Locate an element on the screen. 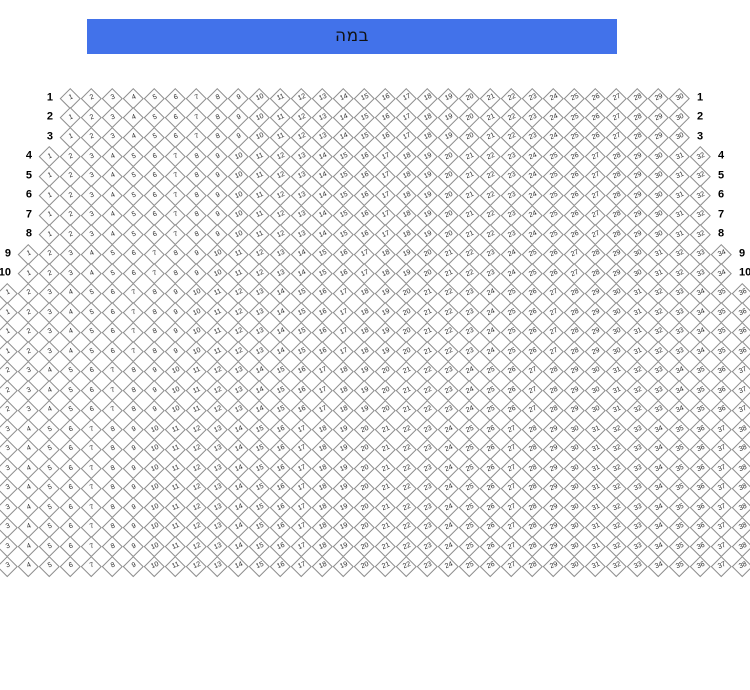 Image resolution: width=750 pixels, height=690 pixels. seat: 36 is located at coordinates (700, 527).